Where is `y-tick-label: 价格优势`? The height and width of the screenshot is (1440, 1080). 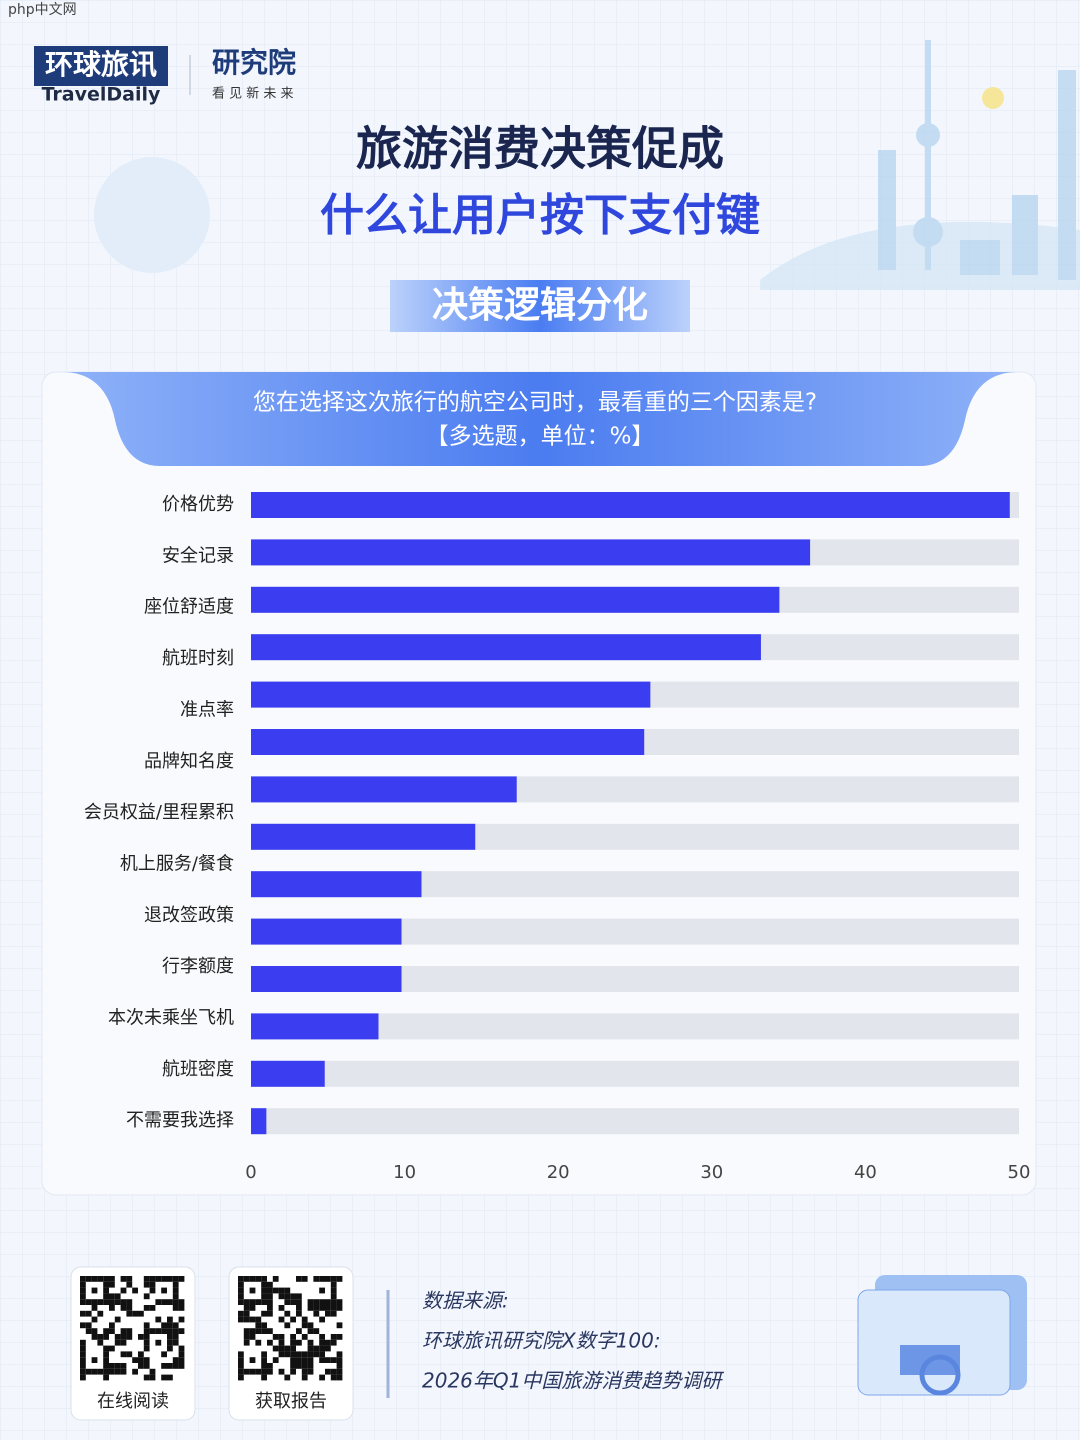
y-tick-label: 价格优势 is located at coordinates (198, 504).